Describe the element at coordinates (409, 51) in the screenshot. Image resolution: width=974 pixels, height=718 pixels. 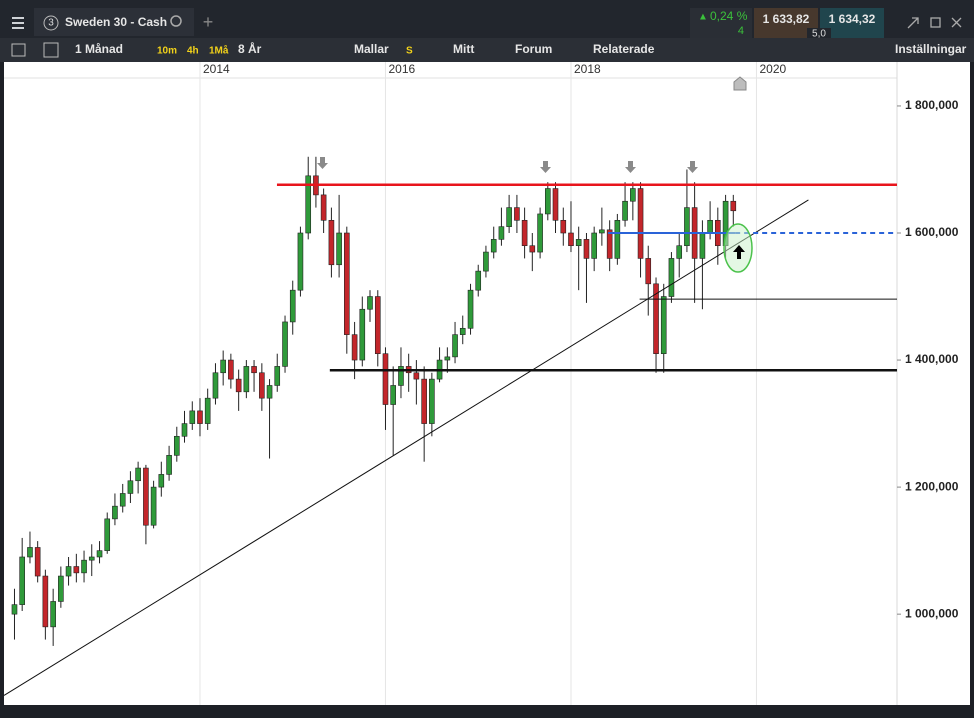
I see `s-button: S` at that location.